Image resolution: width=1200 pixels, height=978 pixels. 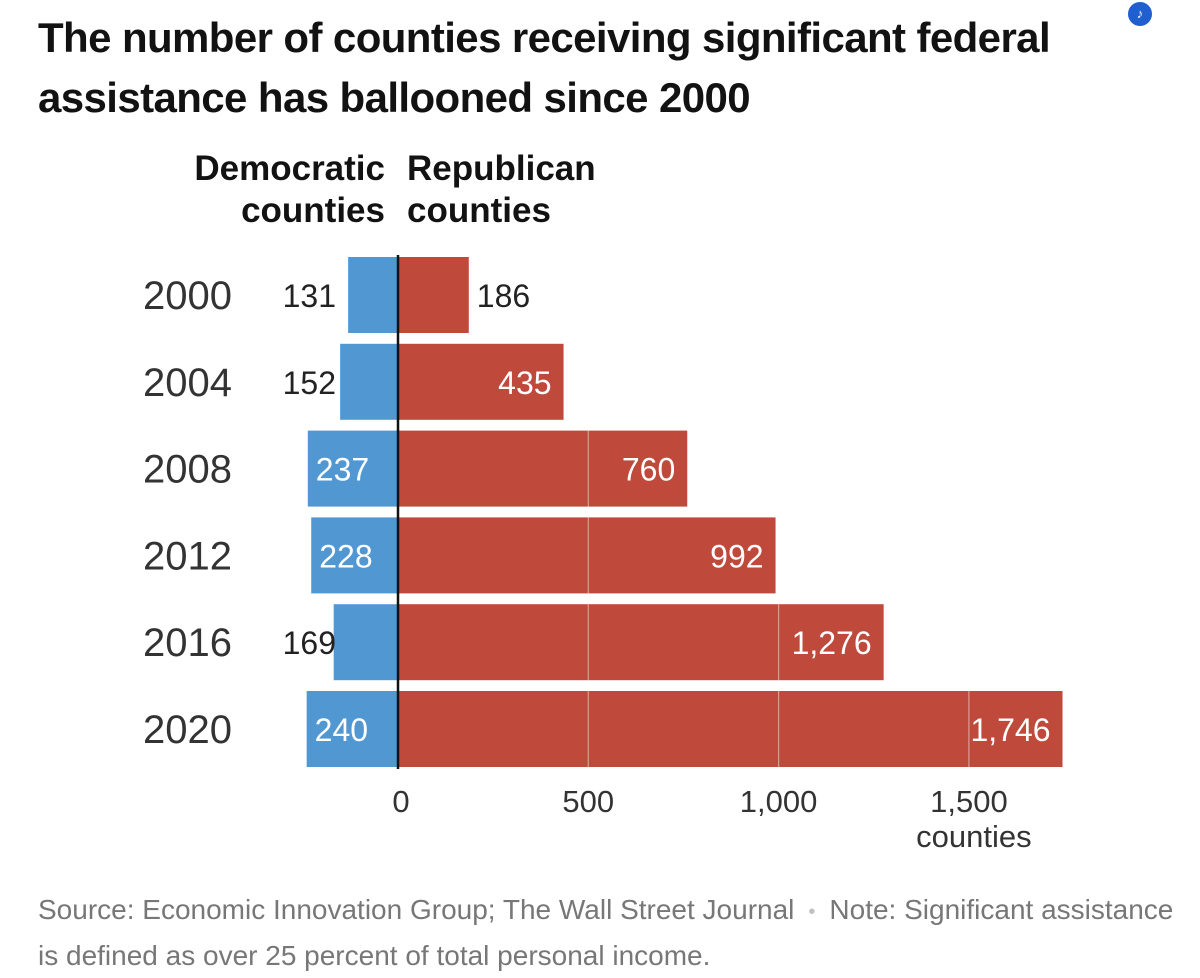 I want to click on rep-bar-2012, so click(x=587, y=555).